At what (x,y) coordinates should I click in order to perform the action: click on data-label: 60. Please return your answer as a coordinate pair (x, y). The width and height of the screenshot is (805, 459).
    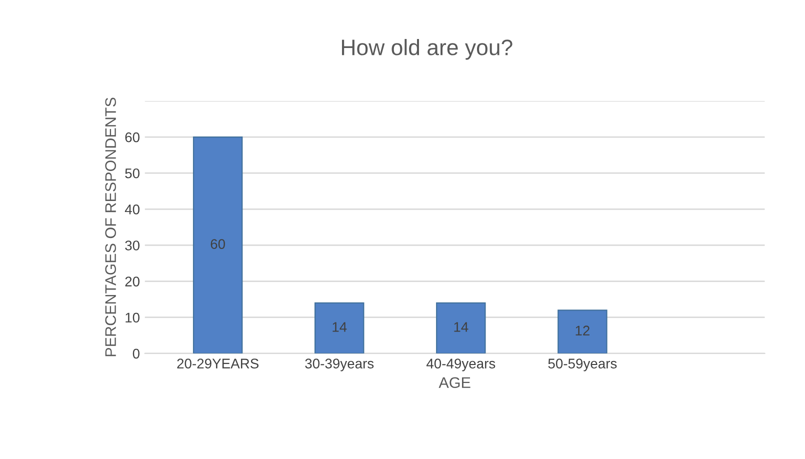
    Looking at the image, I should click on (218, 244).